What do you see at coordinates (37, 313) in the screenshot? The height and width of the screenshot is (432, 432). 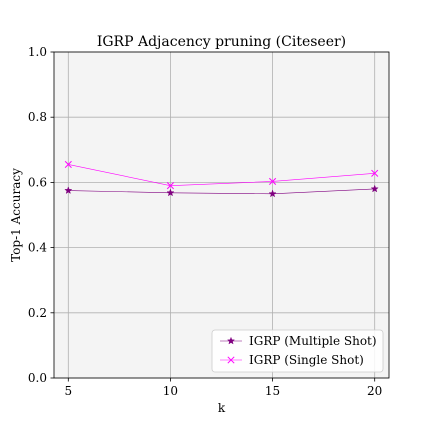 I see `y-tick-label: 0.2` at bounding box center [37, 313].